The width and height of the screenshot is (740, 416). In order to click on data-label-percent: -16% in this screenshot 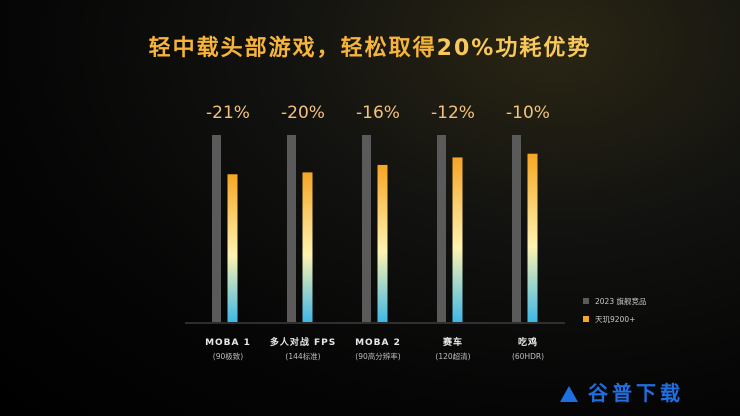, I will do `click(378, 113)`.